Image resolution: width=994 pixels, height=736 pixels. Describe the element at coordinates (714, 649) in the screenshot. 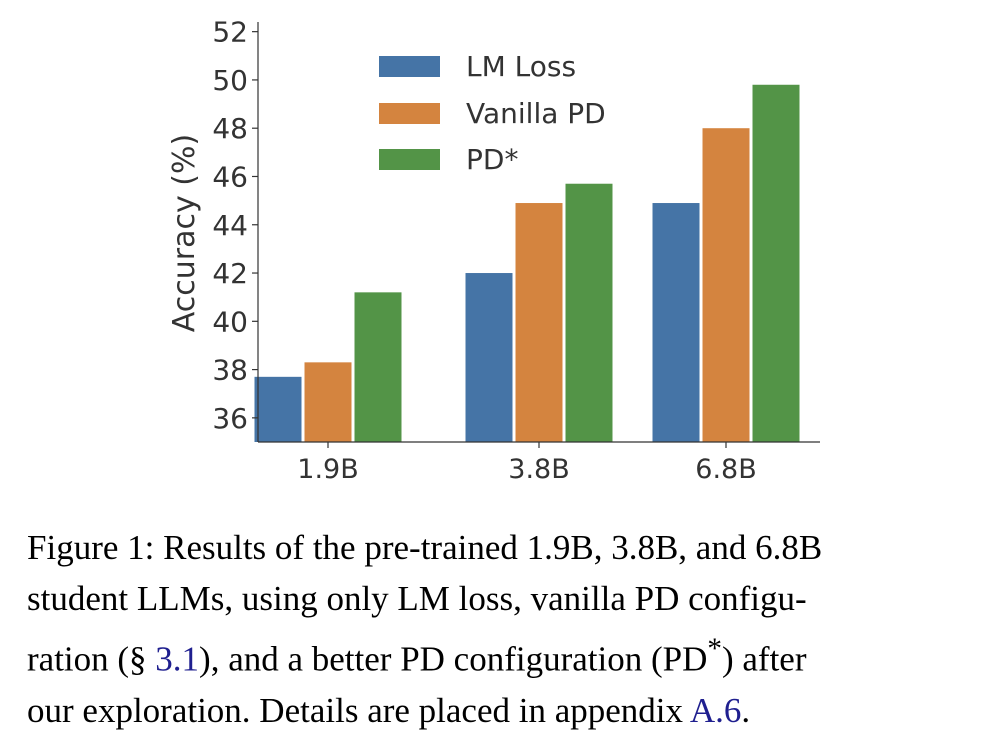

I see `caption-superscript: *` at that location.